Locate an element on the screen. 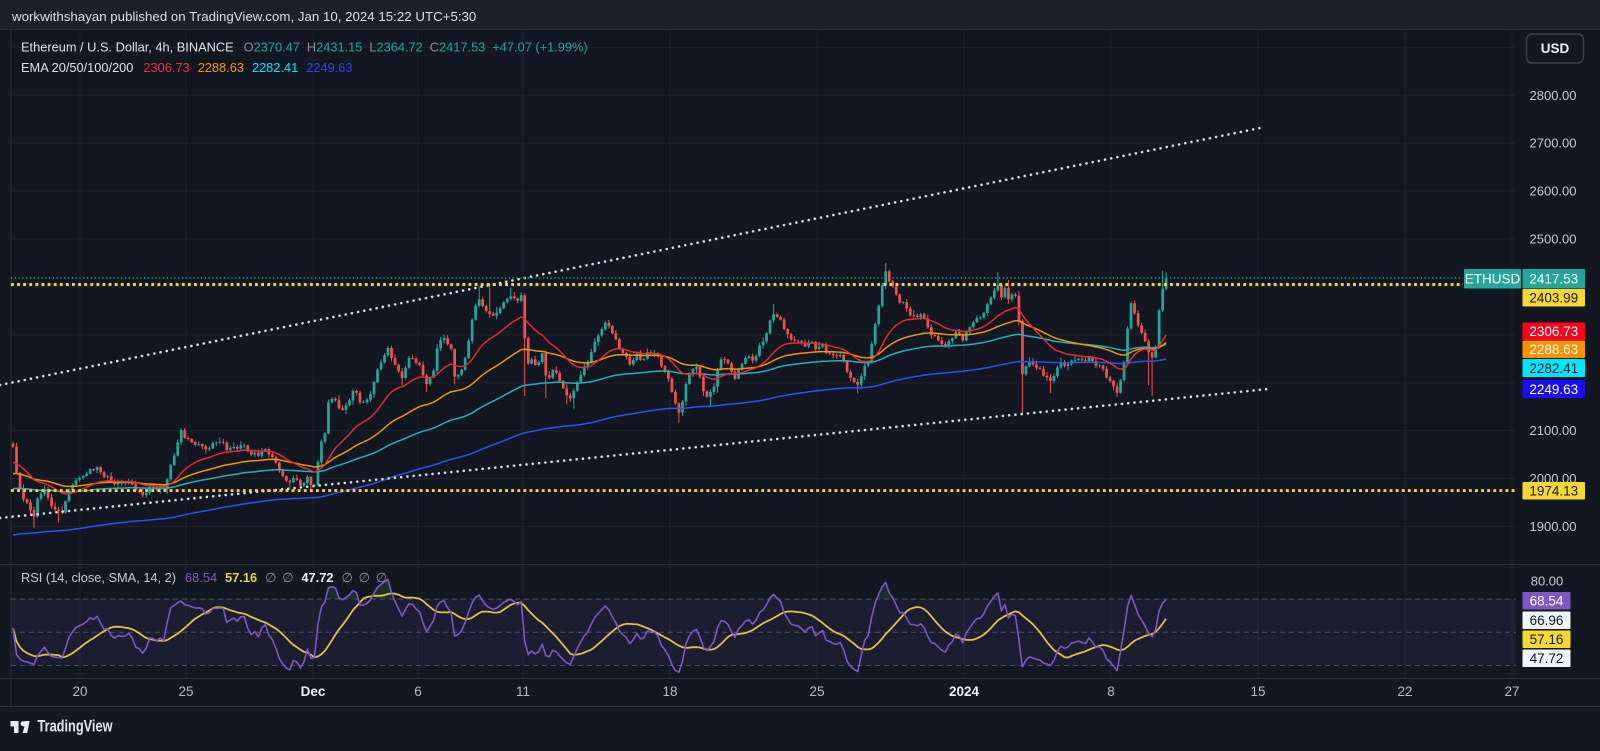 The height and width of the screenshot is (751, 1600). svg-text: 27 is located at coordinates (1511, 691).